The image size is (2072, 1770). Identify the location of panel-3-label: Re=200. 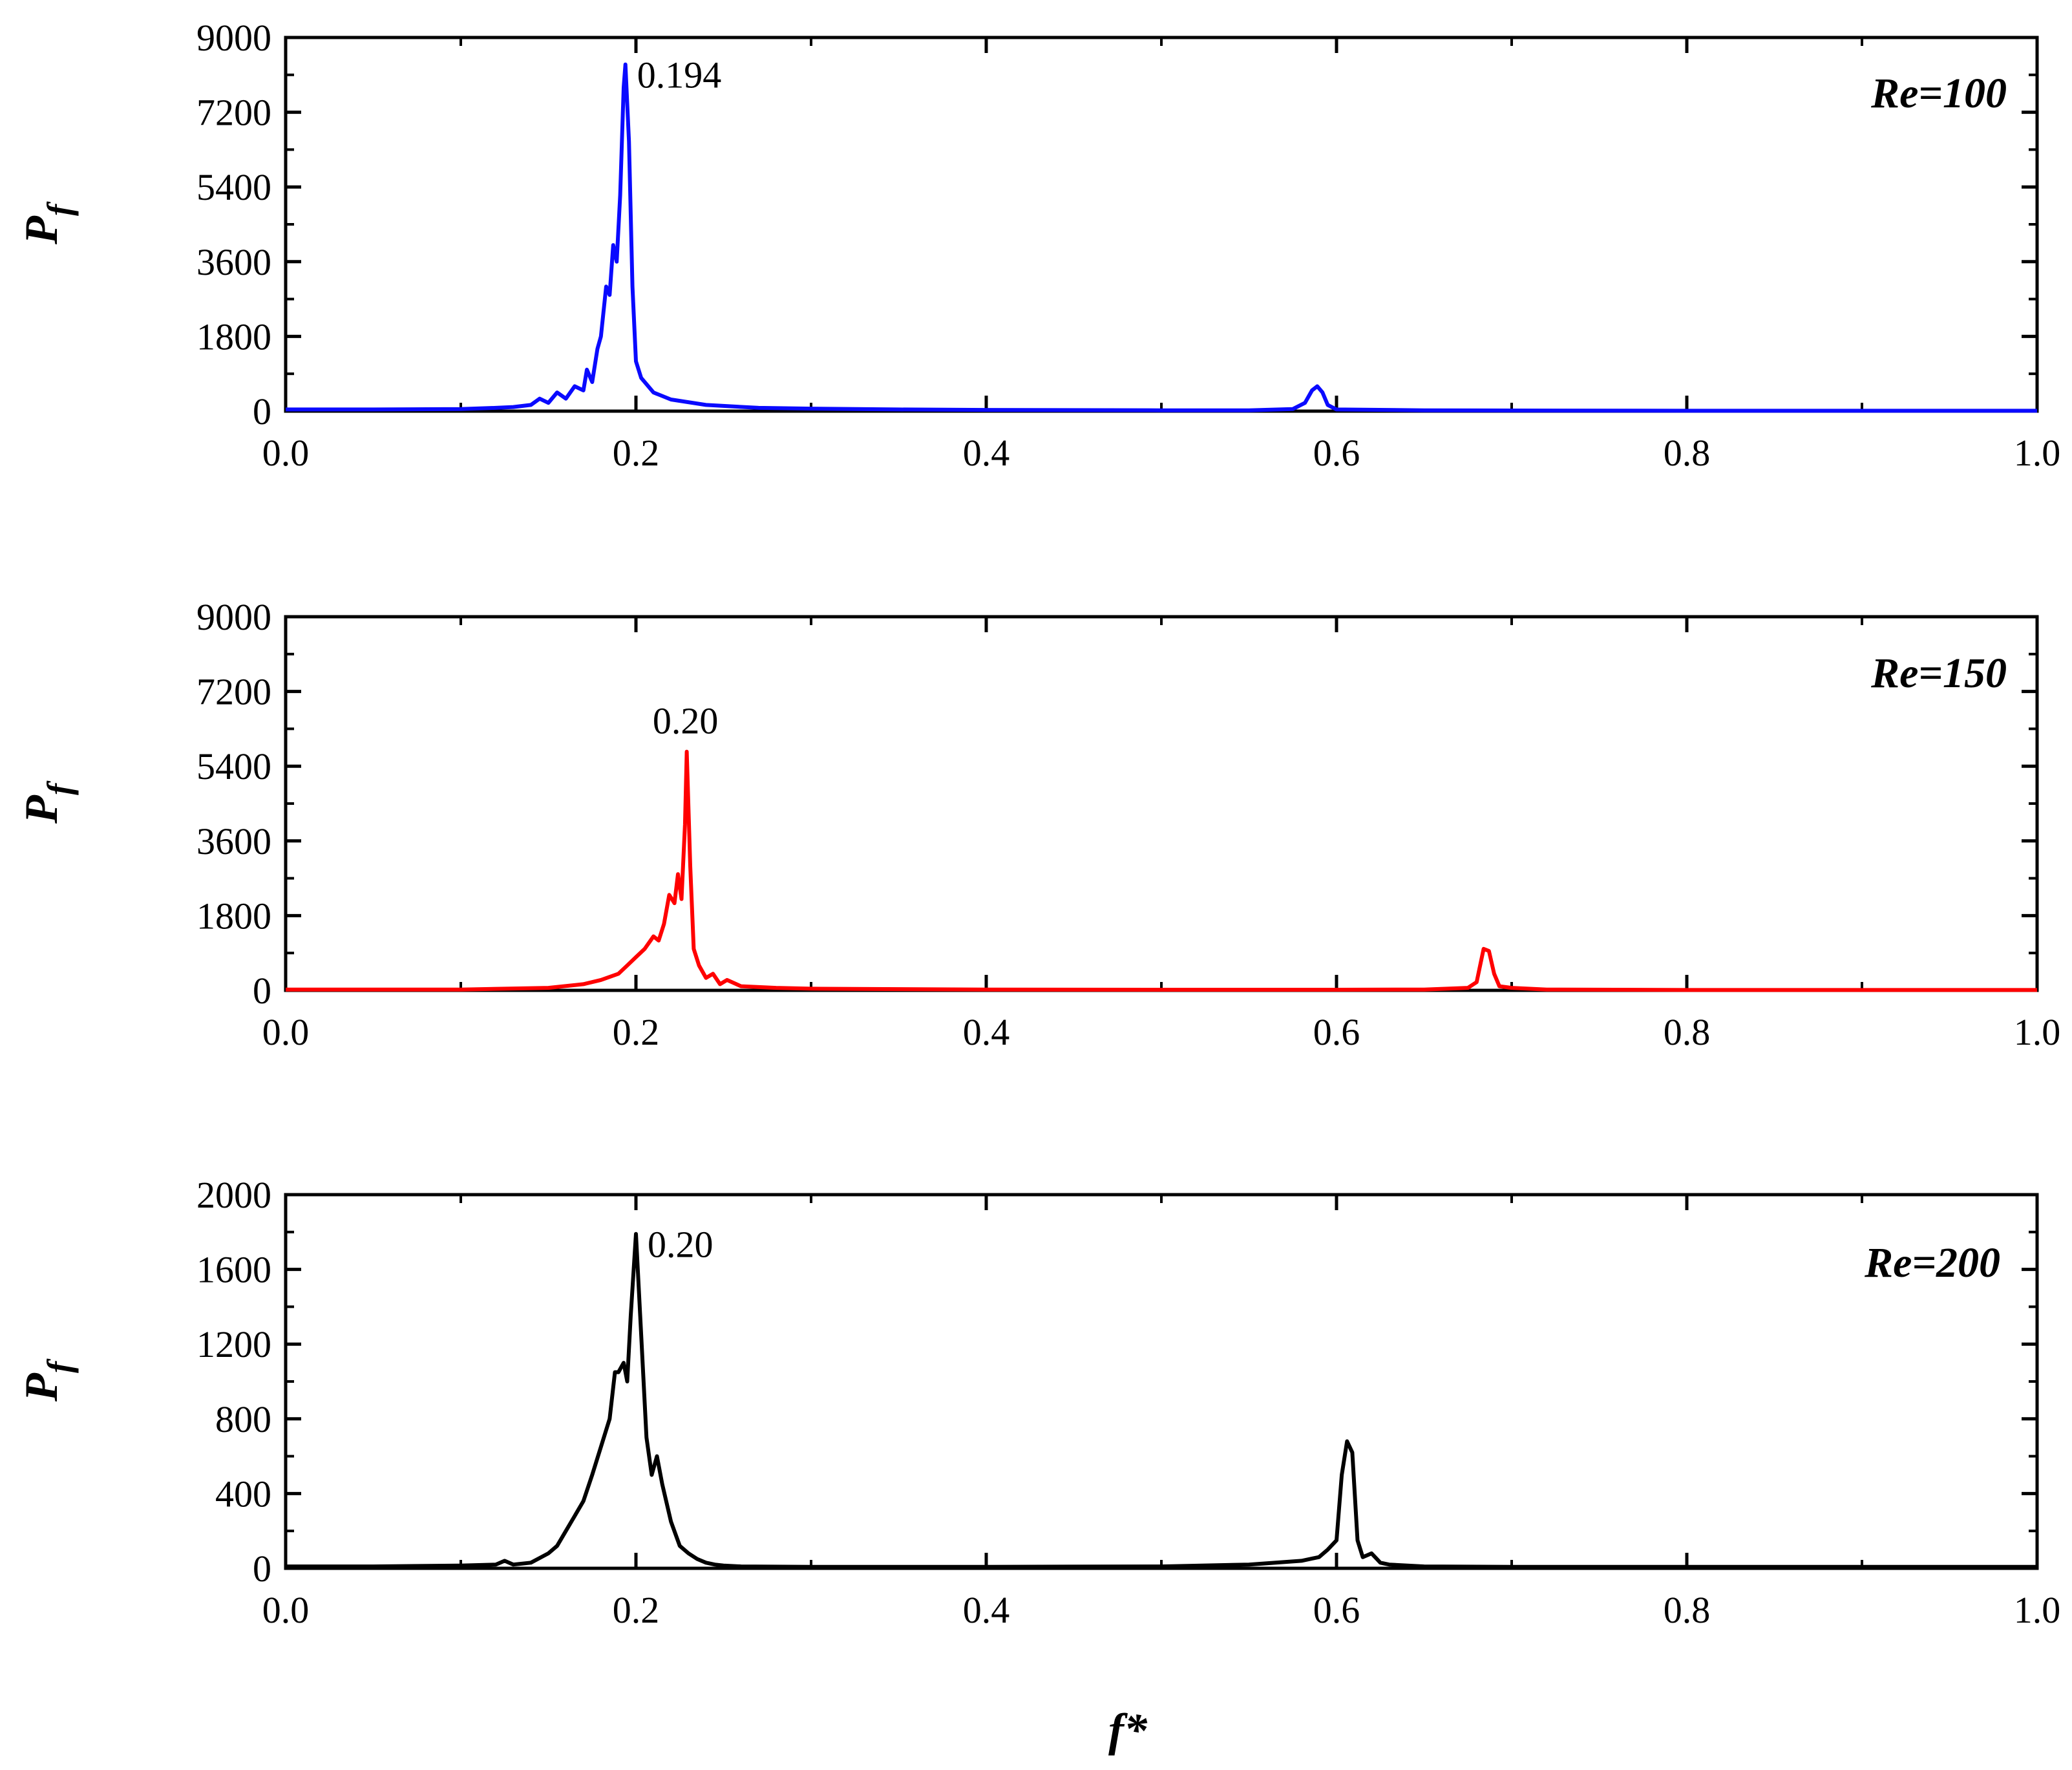
(1932, 1262).